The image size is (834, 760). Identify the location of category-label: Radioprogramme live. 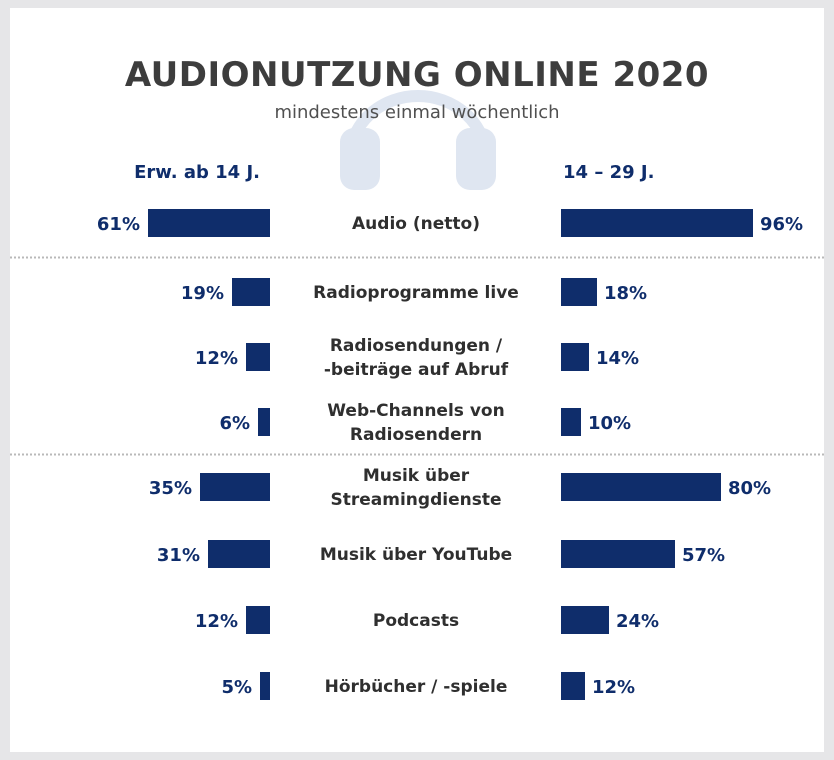
(416, 293).